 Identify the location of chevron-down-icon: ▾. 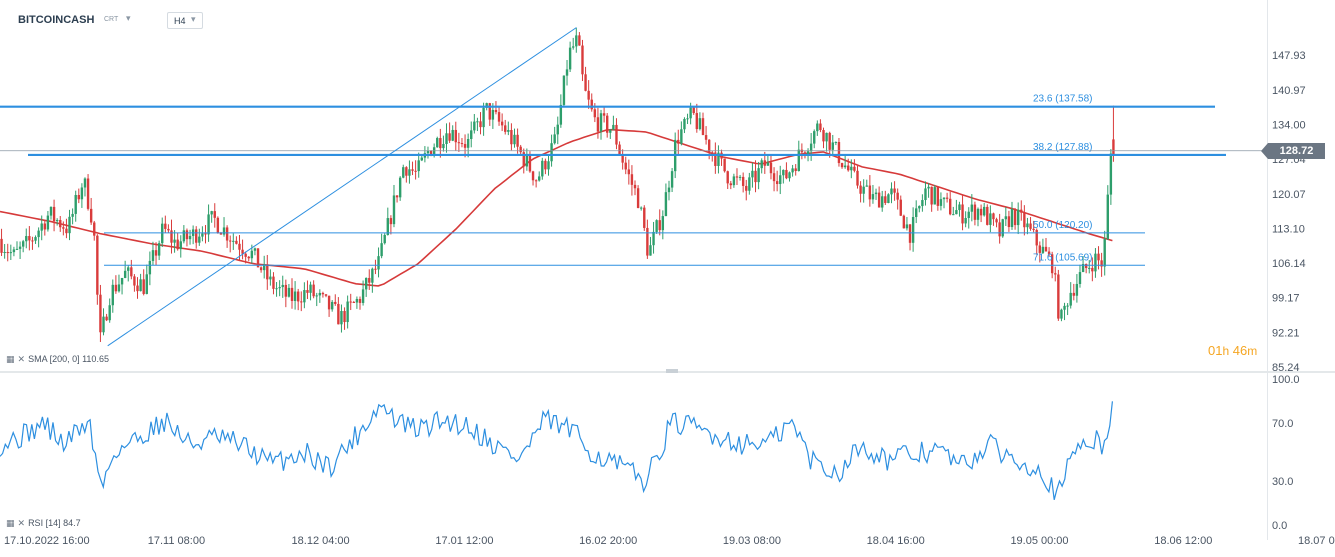
(128, 18).